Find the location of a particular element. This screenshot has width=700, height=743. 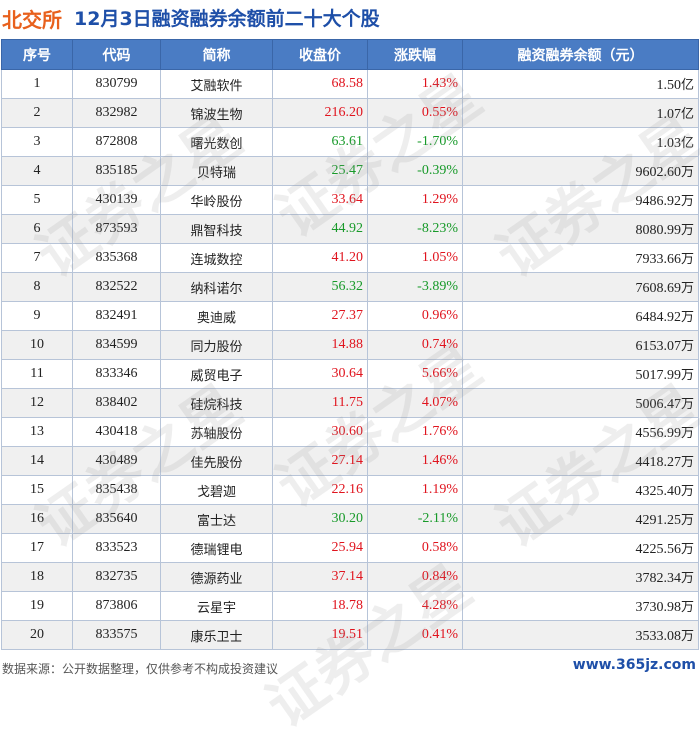

change-pct: 1.76% is located at coordinates (415, 432).